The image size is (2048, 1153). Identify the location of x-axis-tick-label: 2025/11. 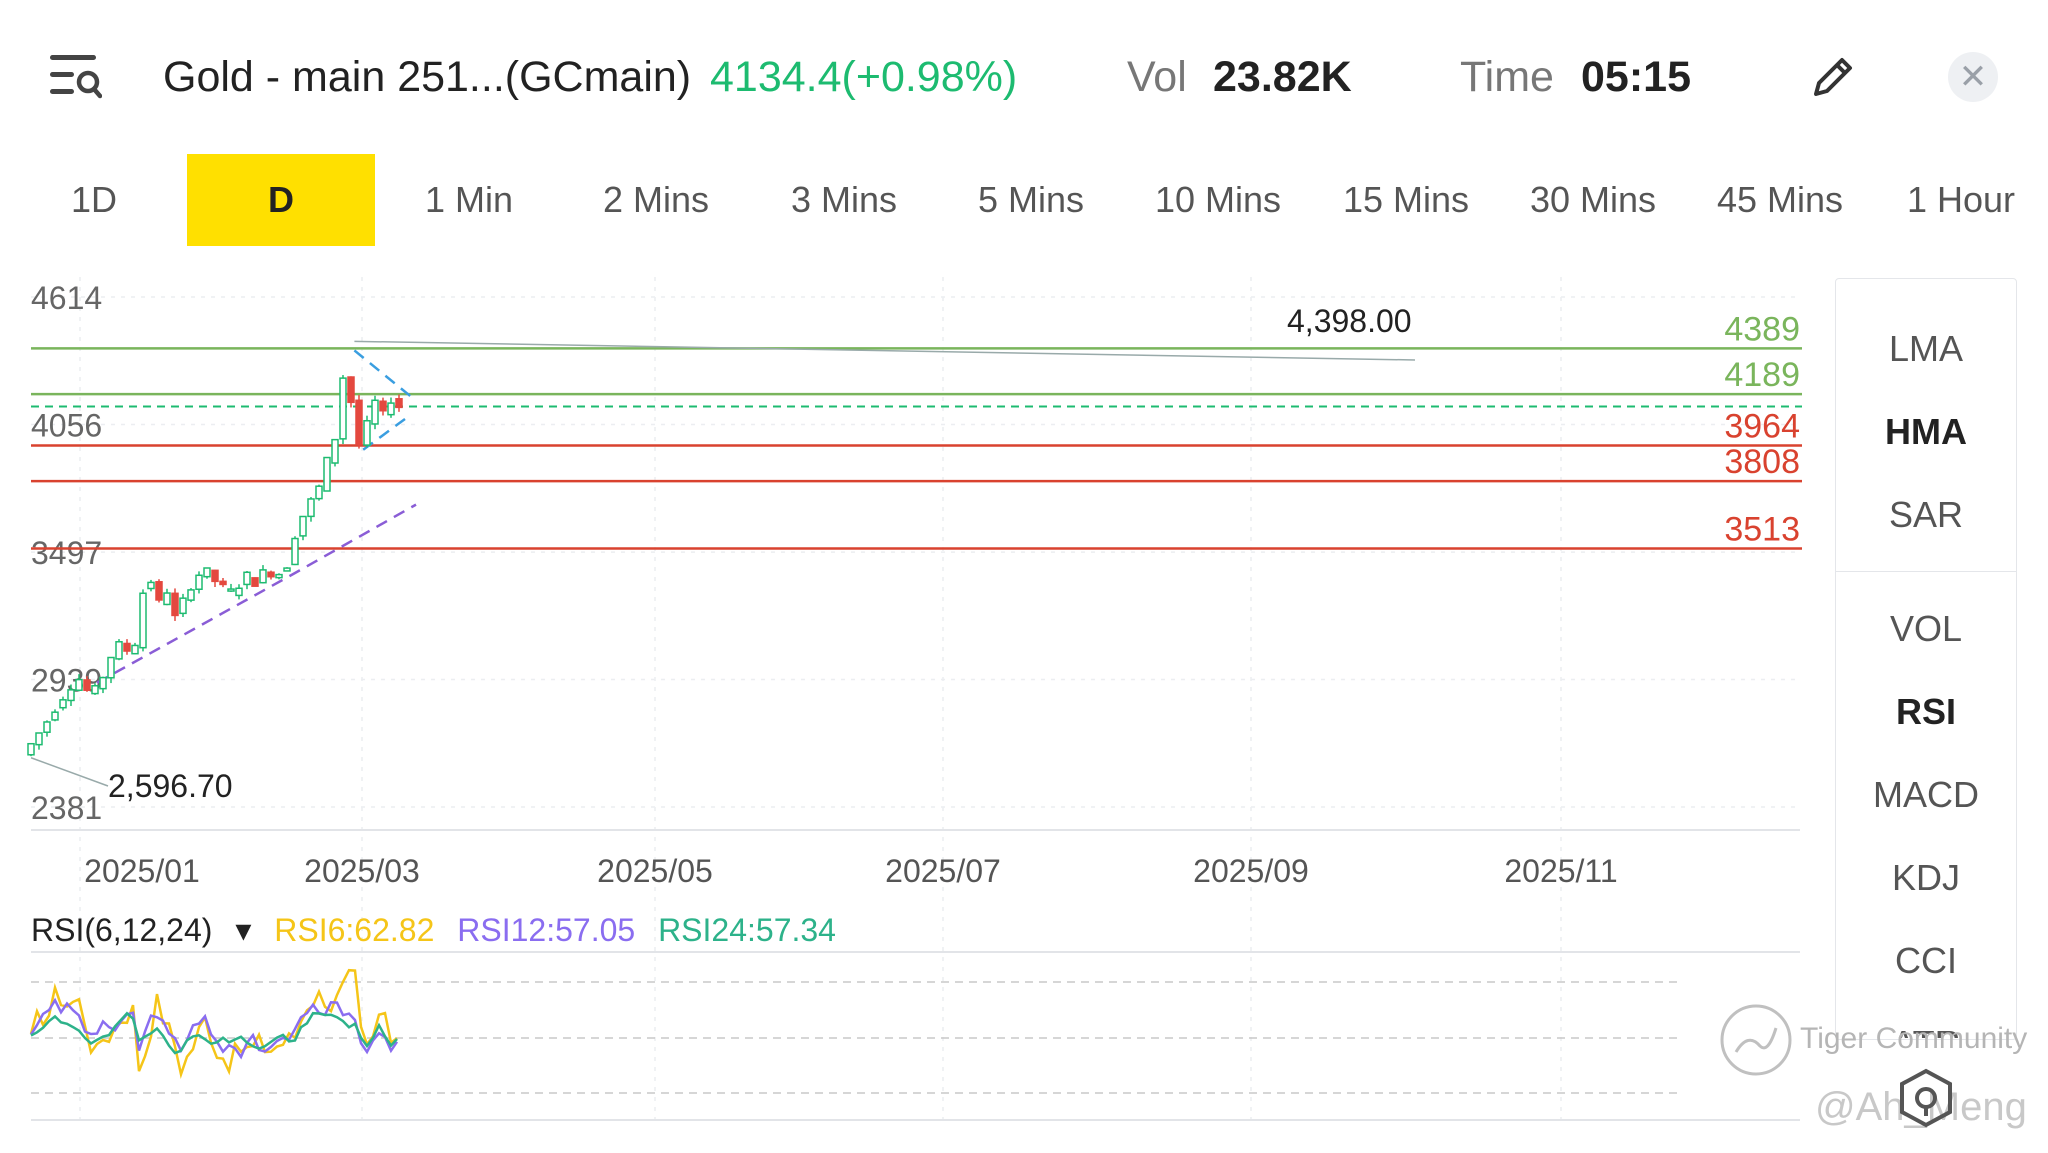
(1560, 871).